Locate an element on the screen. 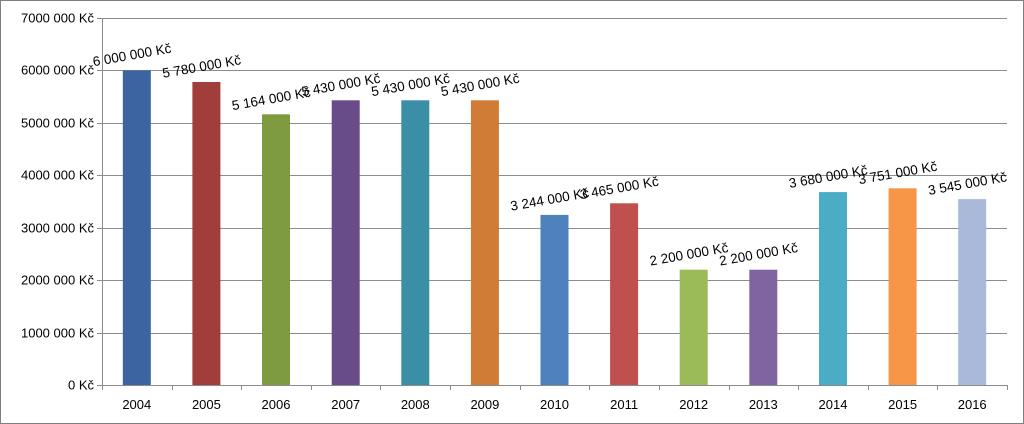  x-category-label: 2015 is located at coordinates (902, 404).